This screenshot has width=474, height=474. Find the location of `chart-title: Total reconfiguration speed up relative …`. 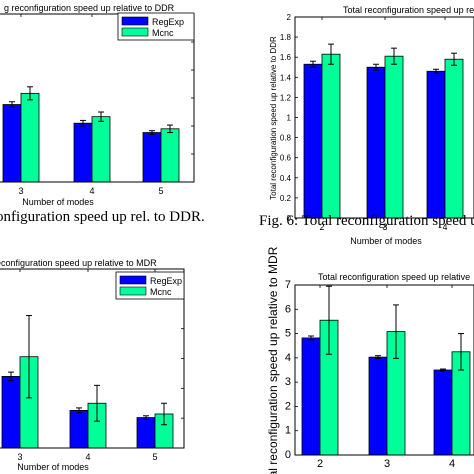

chart-title: Total reconfiguration speed up relative … is located at coordinates (408, 10).